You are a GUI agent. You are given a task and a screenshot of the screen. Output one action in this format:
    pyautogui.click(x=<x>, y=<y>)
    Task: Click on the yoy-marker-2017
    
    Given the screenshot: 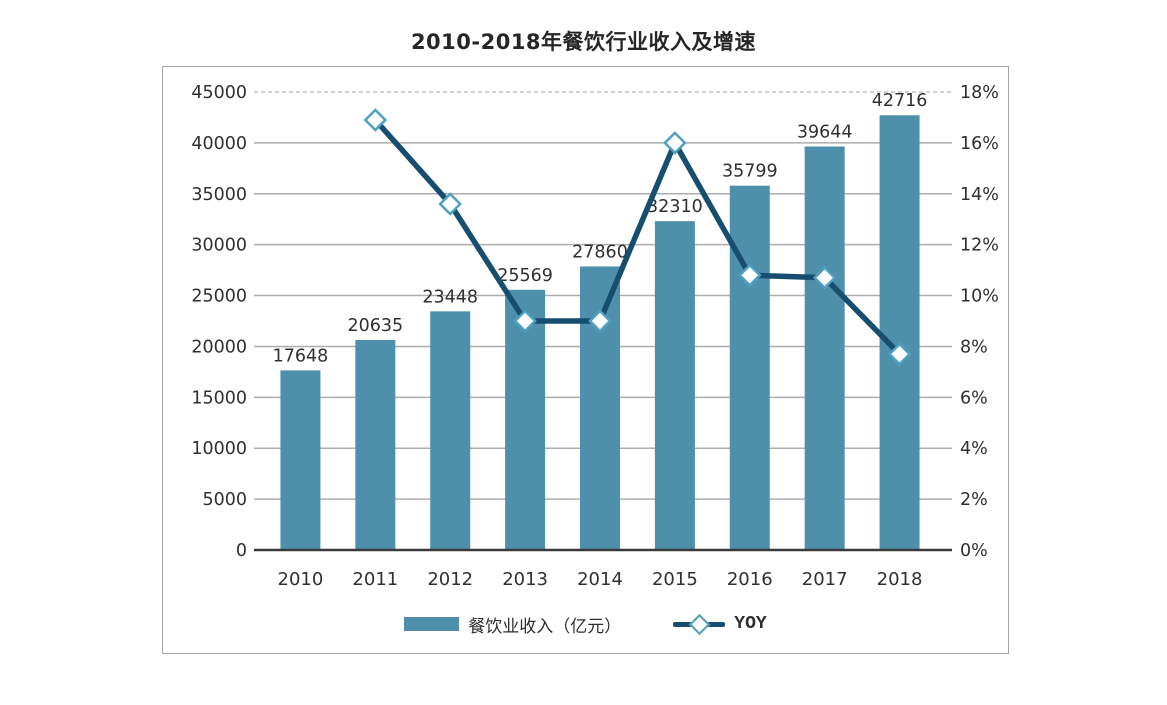 What is the action you would take?
    pyautogui.click(x=824, y=277)
    